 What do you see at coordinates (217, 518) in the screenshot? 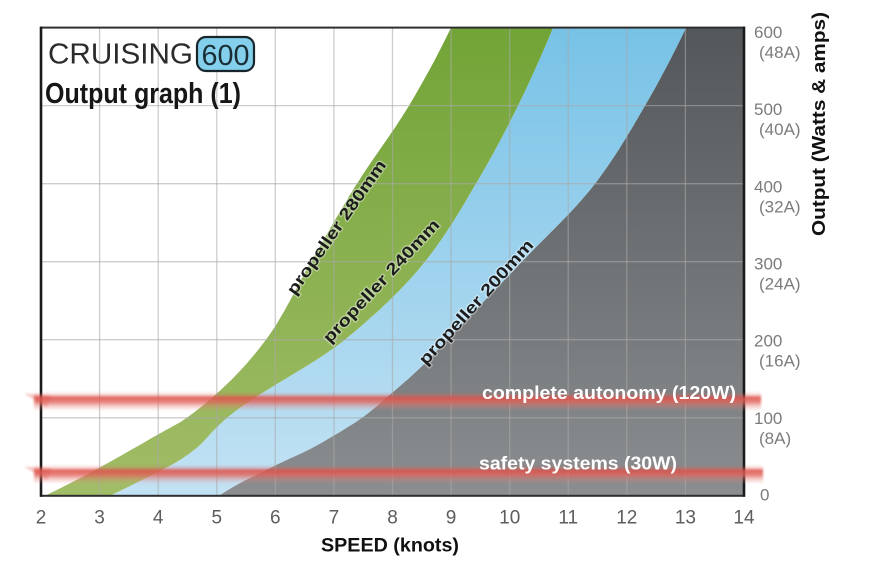
I see `svg-text: 5` at bounding box center [217, 518].